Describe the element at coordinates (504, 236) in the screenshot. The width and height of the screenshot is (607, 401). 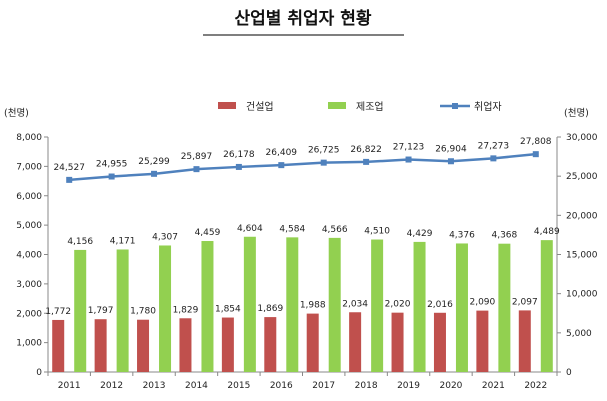
I see `bar-label: 4,368` at that location.